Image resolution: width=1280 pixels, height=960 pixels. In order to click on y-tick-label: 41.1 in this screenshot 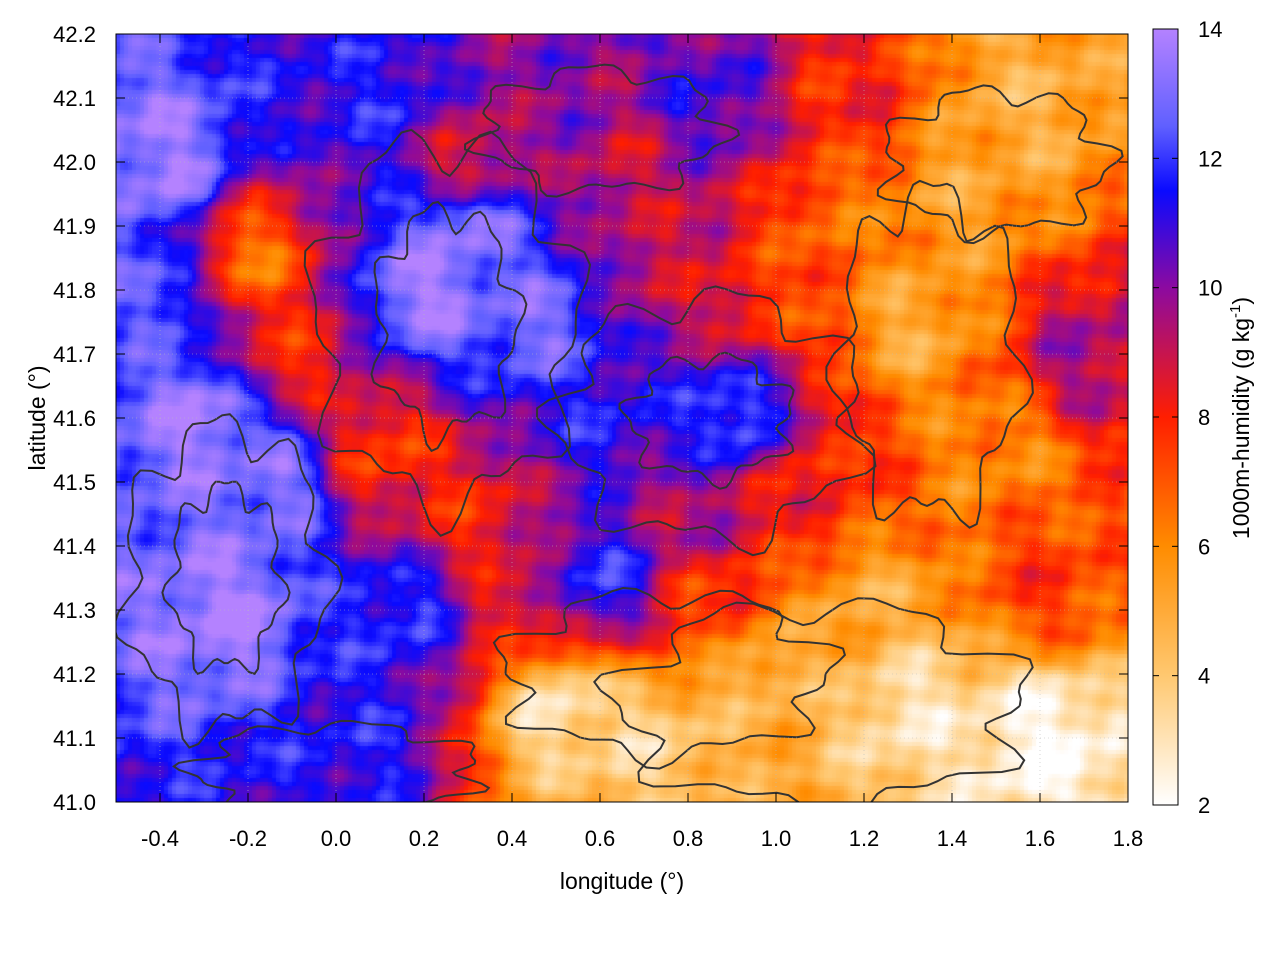, I will do `click(74, 738)`.